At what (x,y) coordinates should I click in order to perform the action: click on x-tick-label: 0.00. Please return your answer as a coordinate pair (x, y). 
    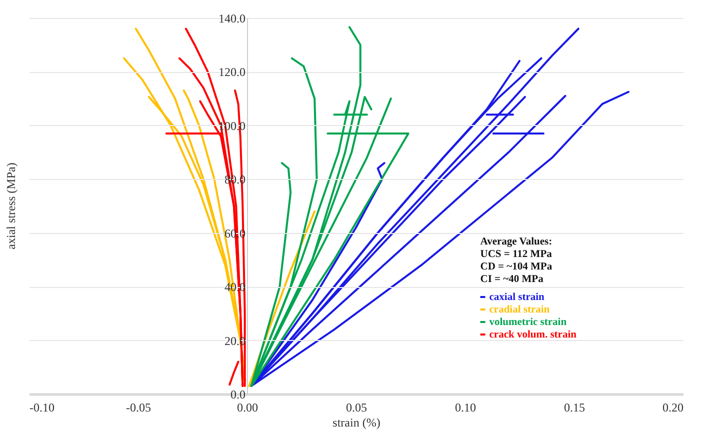
    Looking at the image, I should click on (247, 407).